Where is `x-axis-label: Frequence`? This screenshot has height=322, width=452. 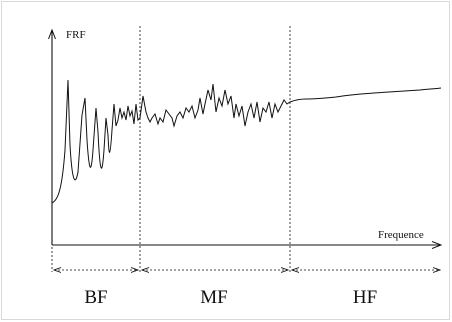
x-axis-label: Frequence is located at coordinates (401, 235).